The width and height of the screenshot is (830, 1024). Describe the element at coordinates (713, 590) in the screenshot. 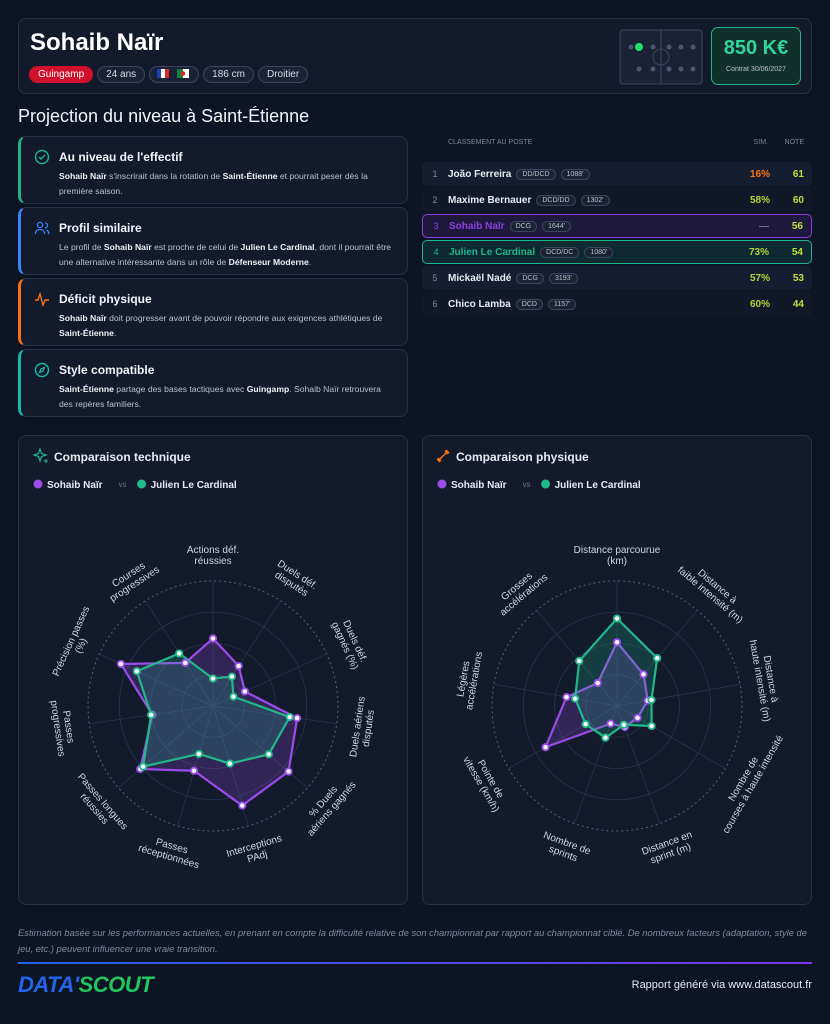

I see `axis-label: Distance àfaible intensité (m)` at that location.